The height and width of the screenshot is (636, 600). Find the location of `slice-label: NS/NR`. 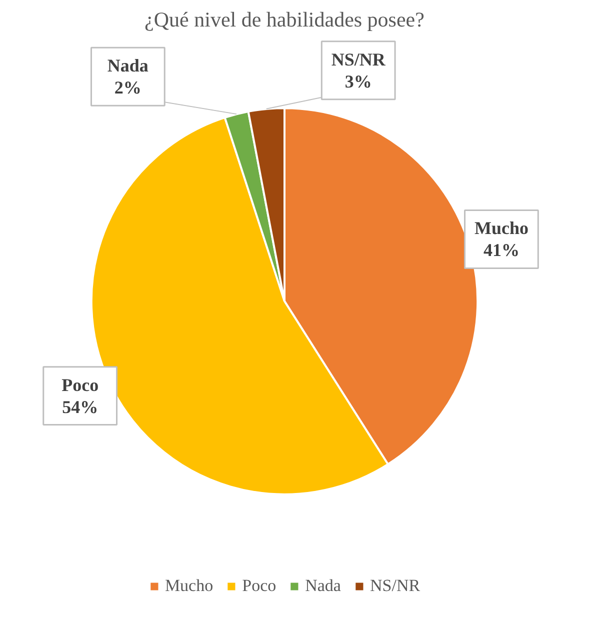

slice-label: NS/NR is located at coordinates (358, 59).